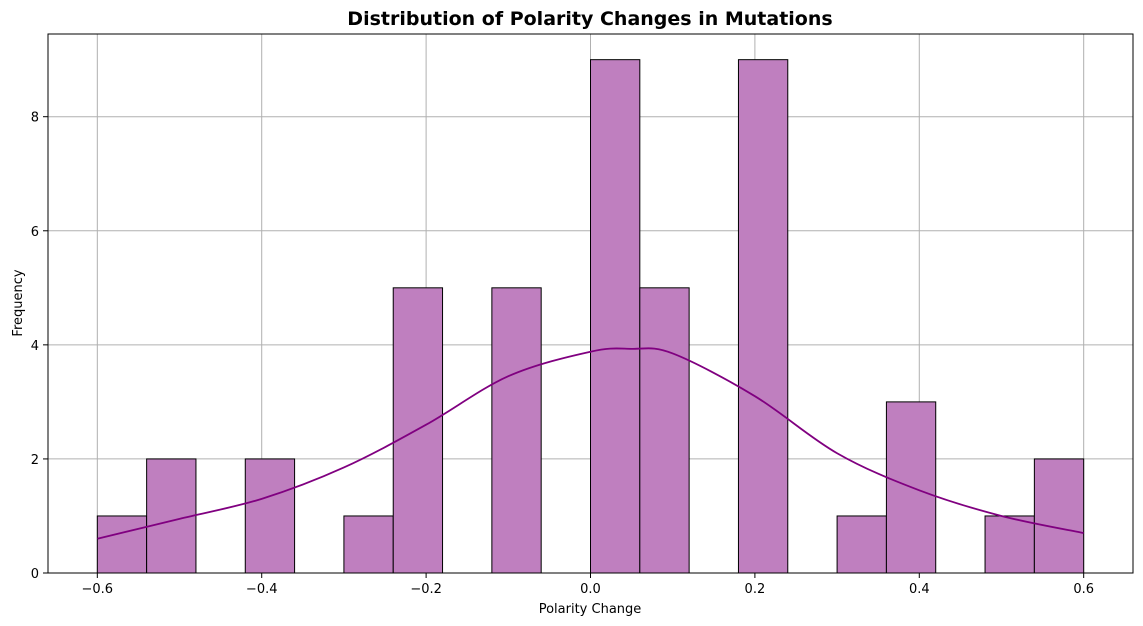 This screenshot has width=1143, height=626. What do you see at coordinates (755, 589) in the screenshot?
I see `x-tick-label: 0.2` at bounding box center [755, 589].